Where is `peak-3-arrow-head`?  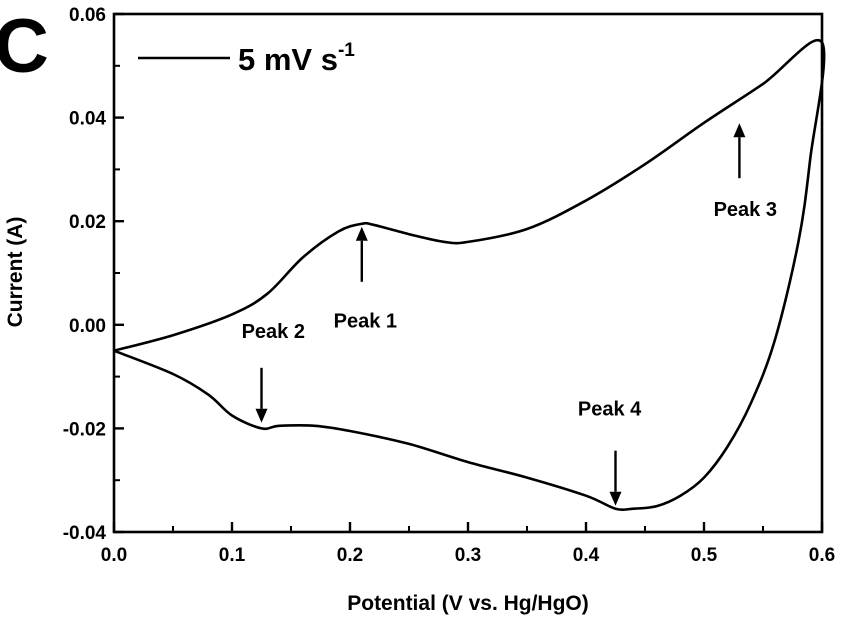 peak-3-arrow-head is located at coordinates (739, 130).